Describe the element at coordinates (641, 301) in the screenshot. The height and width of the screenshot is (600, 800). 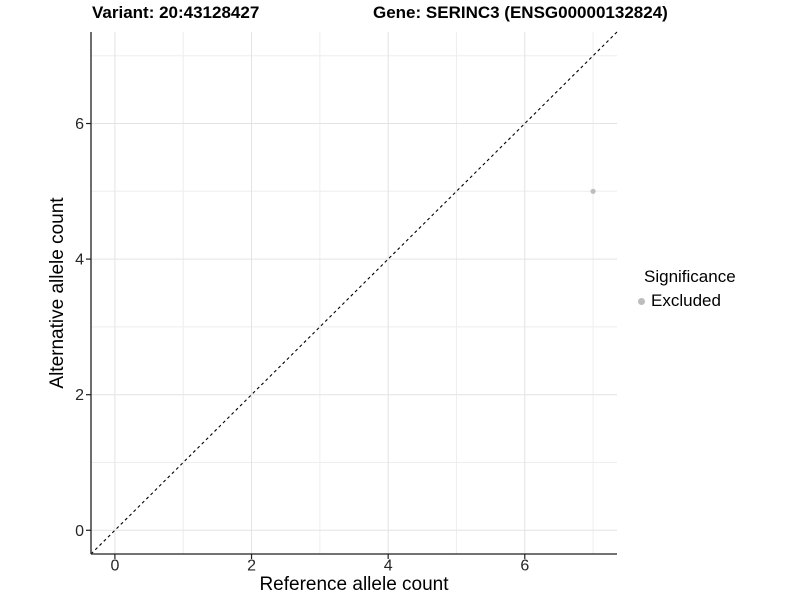
I see `excluded-point-icon` at that location.